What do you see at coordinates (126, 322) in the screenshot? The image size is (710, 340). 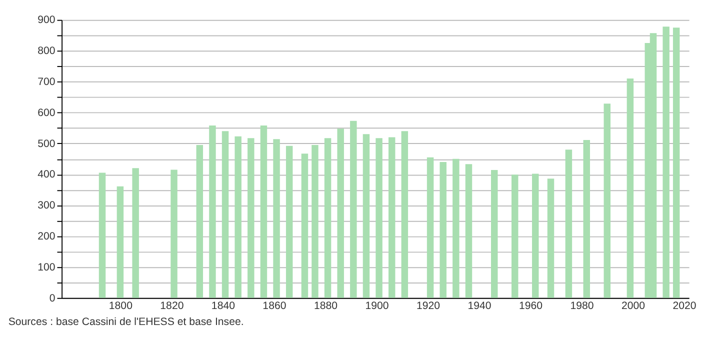 I see `source-note: Sources : base Cassini de l'EHESS et base Insee.` at bounding box center [126, 322].